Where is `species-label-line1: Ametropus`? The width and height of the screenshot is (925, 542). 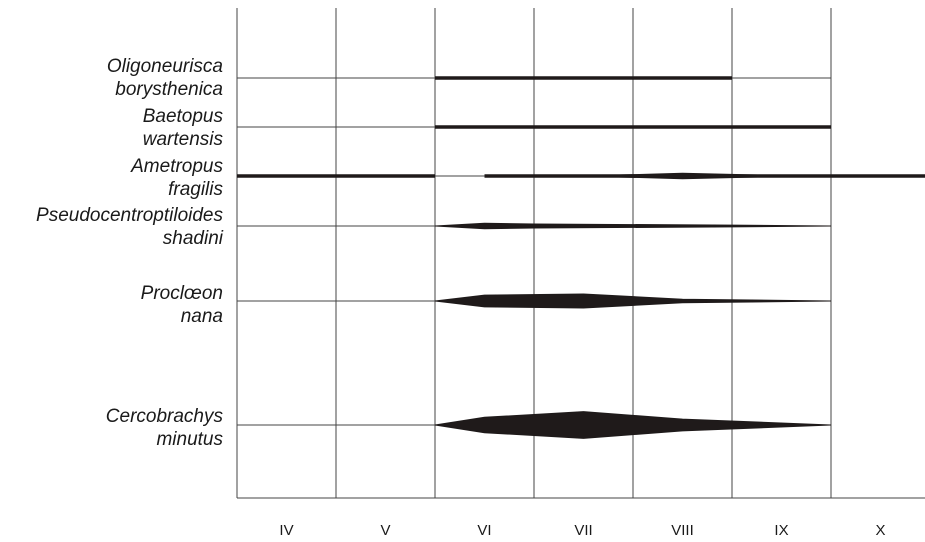
species-label-line1: Ametropus is located at coordinates (177, 166).